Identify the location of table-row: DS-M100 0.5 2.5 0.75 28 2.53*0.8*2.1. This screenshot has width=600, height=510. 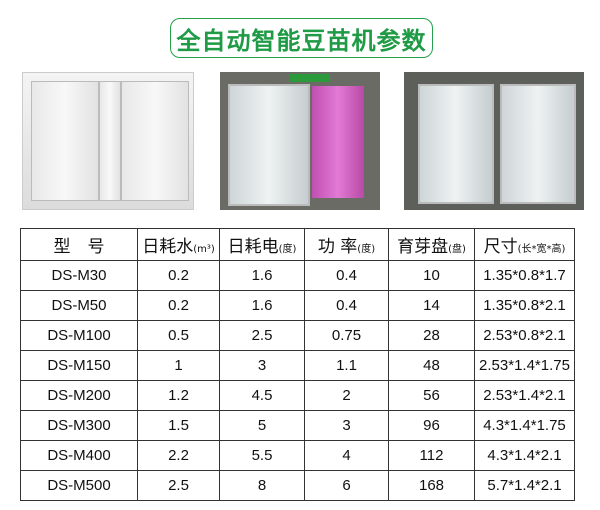
(297, 335).